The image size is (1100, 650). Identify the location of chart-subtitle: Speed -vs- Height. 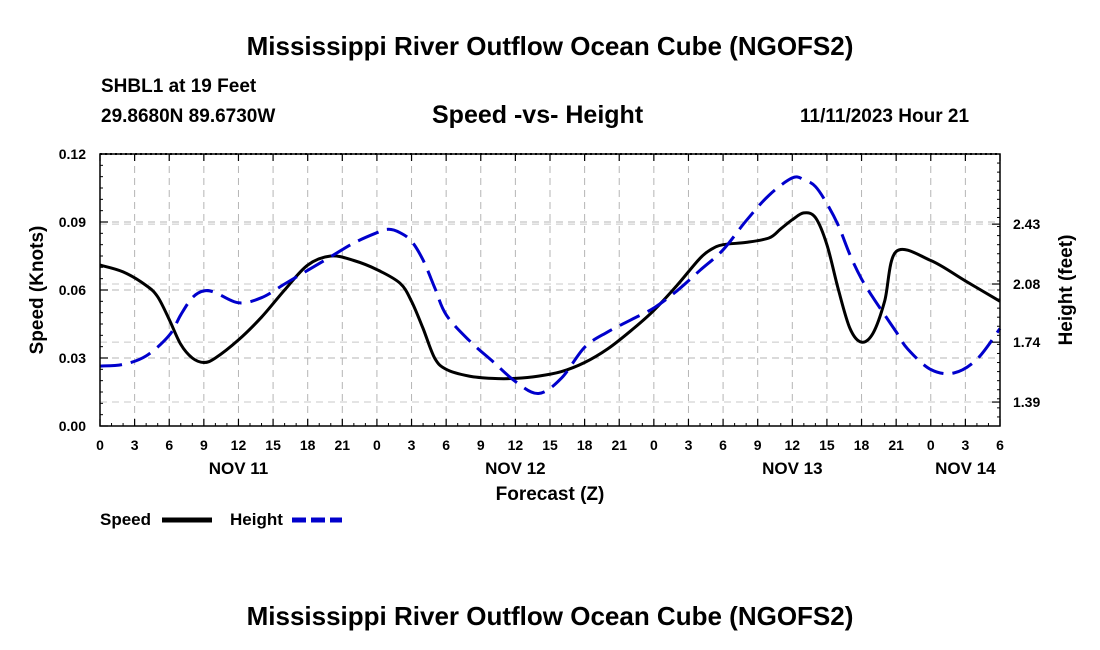
(538, 115).